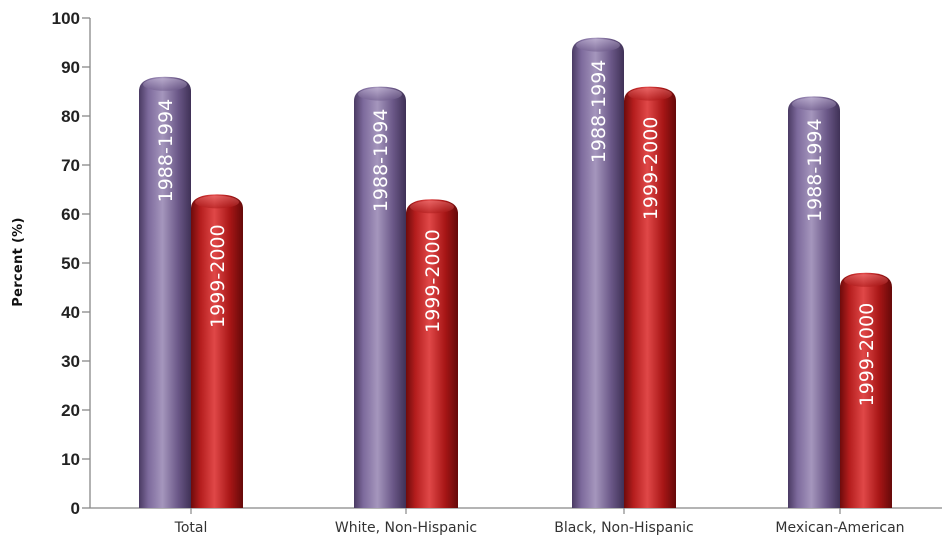  I want to click on y-tick-label: 50, so click(70, 263).